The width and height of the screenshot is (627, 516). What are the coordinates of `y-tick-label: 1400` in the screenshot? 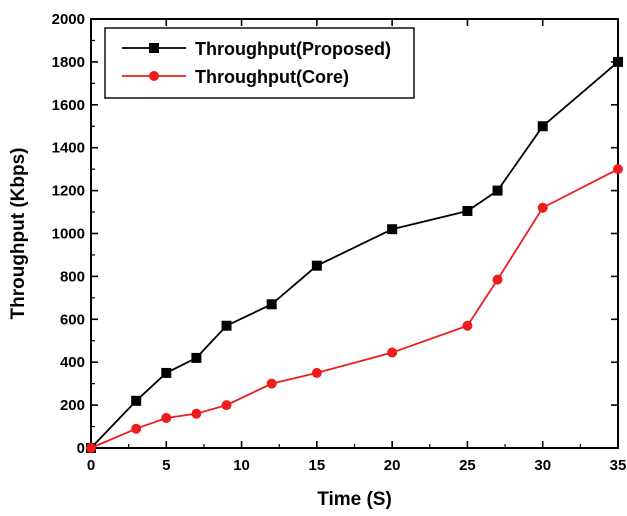 It's located at (68, 148).